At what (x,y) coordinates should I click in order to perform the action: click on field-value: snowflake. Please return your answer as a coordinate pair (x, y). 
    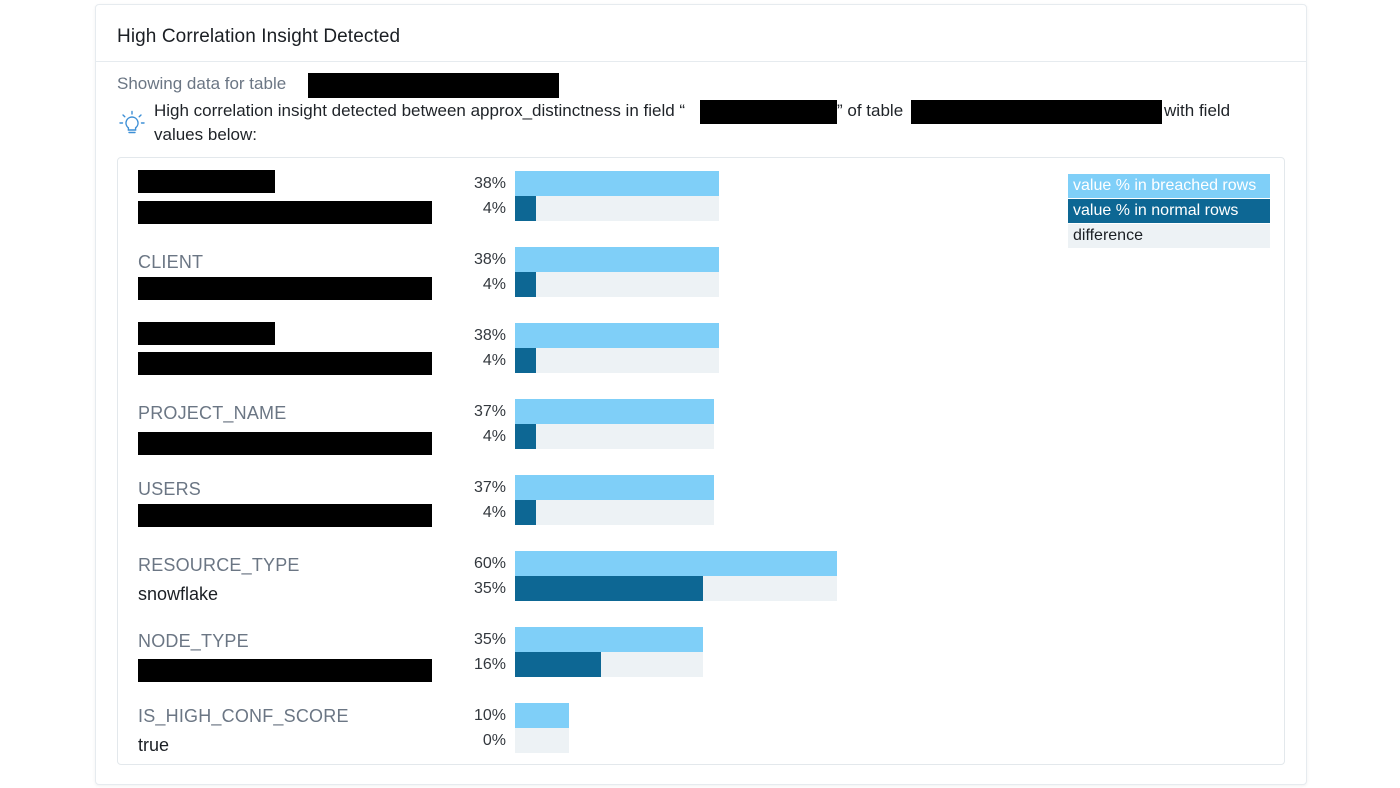
    Looking at the image, I should click on (178, 594).